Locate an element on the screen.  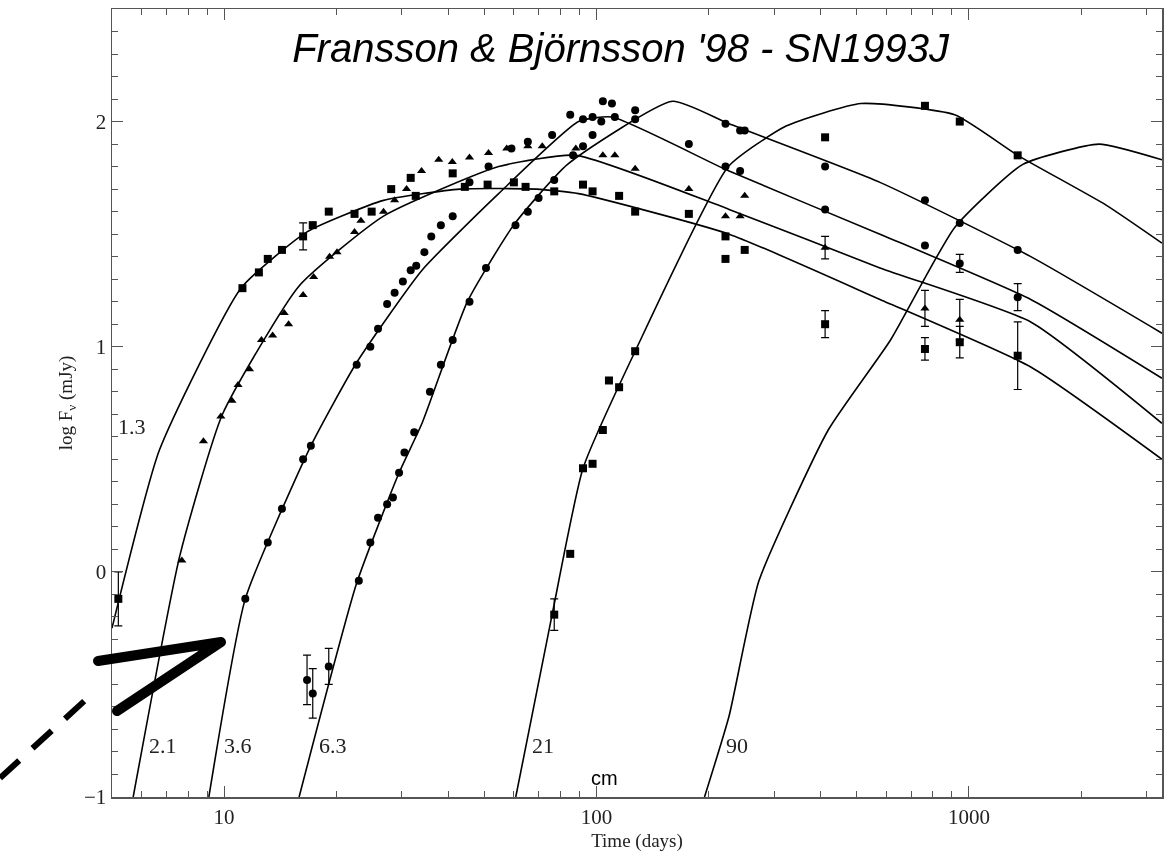
x-tick-label: 10 is located at coordinates (224, 816).